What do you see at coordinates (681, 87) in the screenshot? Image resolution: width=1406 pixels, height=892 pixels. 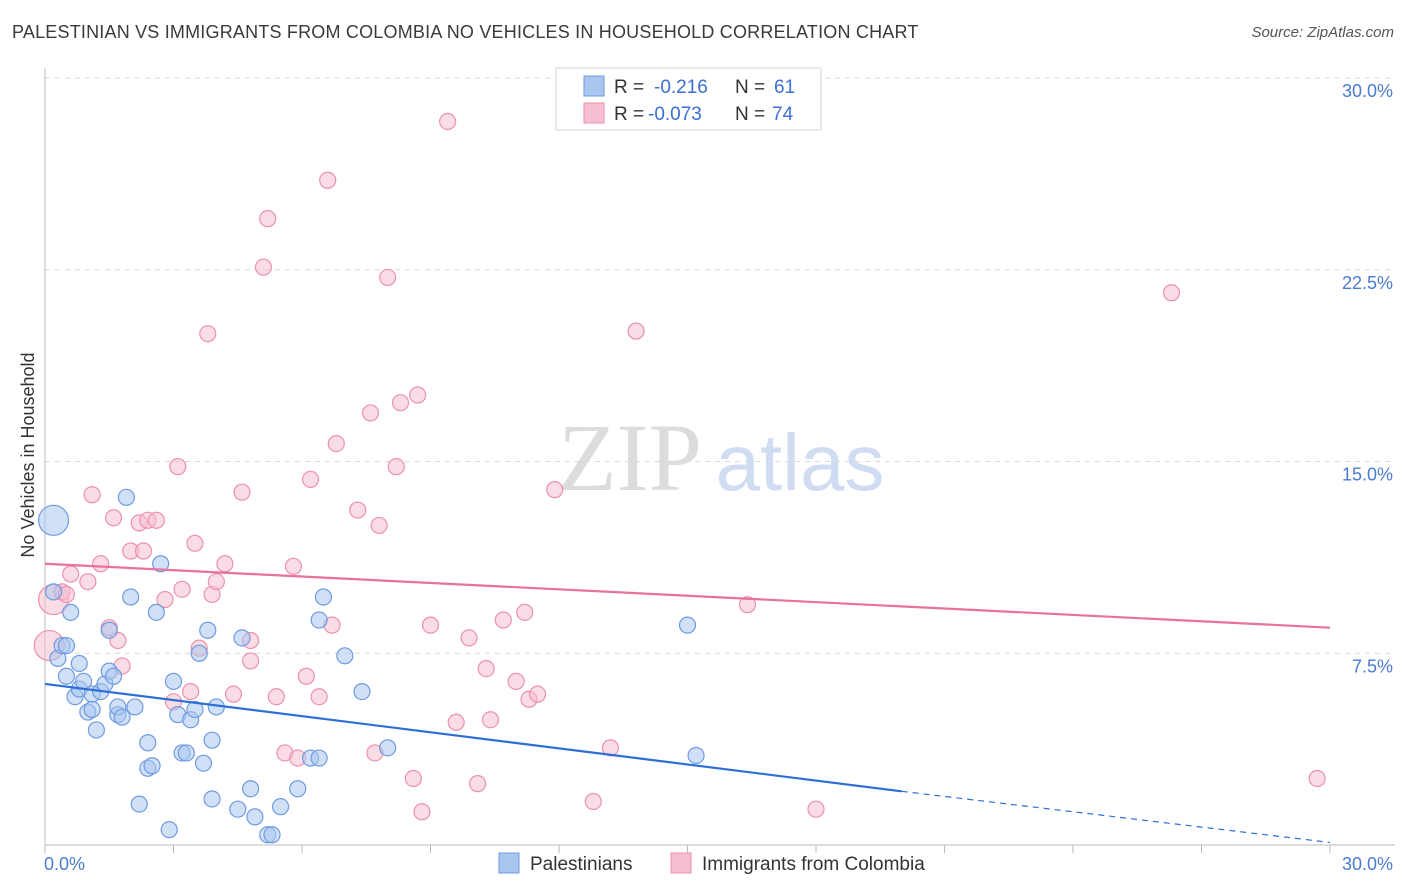 I see `legend-r-value-1: -0.216` at bounding box center [681, 87].